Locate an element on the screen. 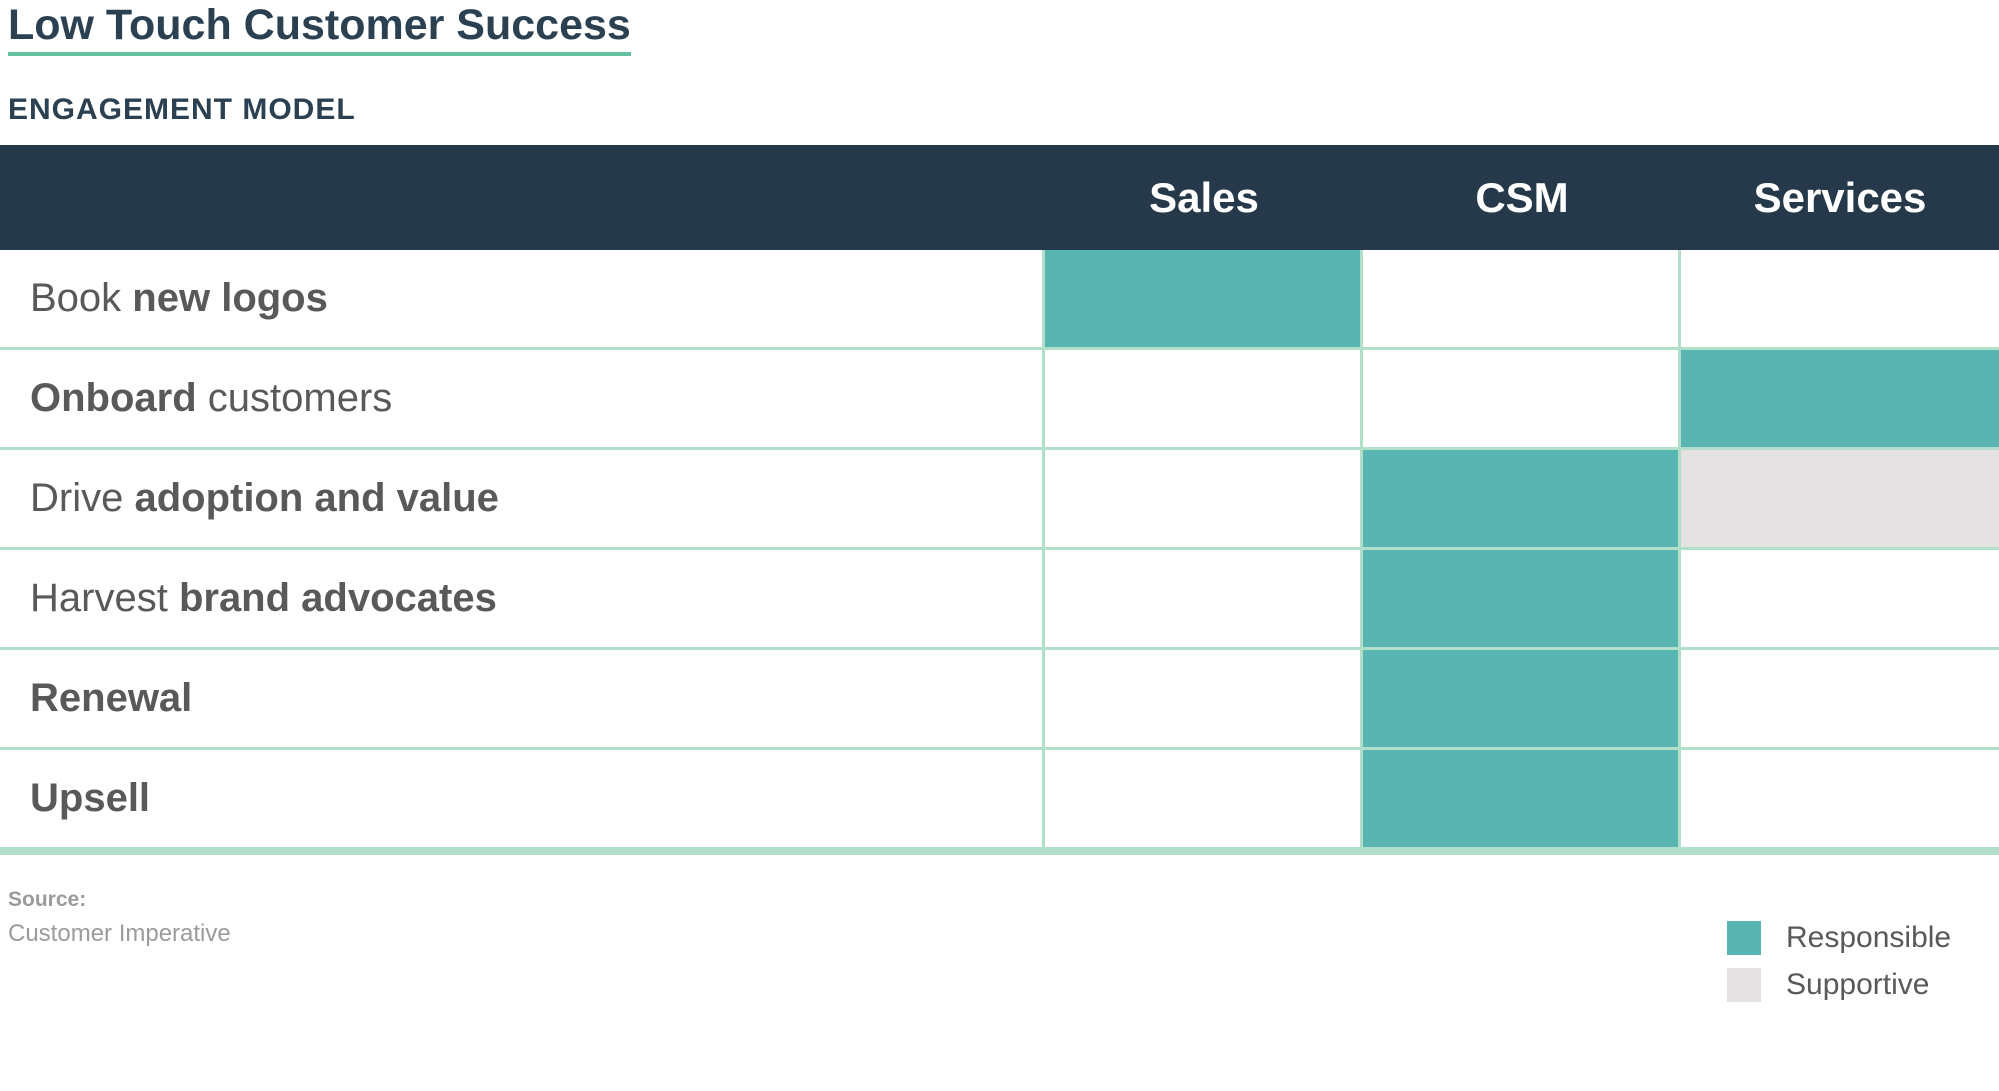 The image size is (1999, 1091). row-label-part: Upsell is located at coordinates (90, 798).